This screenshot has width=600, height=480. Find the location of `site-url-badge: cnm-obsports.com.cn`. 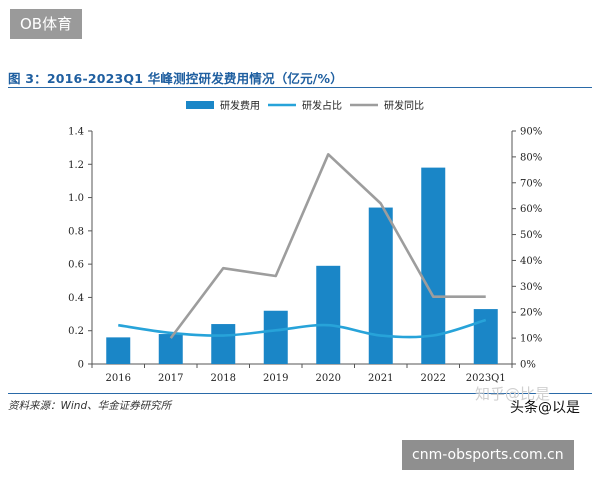

site-url-badge: cnm-obsports.com.cn is located at coordinates (488, 455).